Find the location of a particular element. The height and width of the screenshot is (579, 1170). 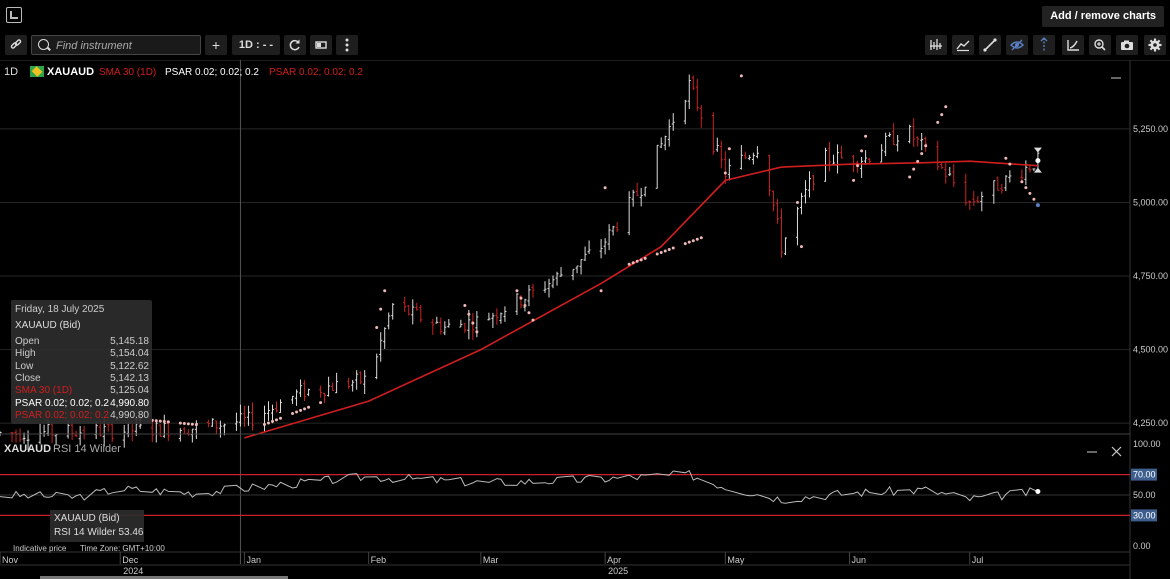

chart-type-button is located at coordinates (321, 45).